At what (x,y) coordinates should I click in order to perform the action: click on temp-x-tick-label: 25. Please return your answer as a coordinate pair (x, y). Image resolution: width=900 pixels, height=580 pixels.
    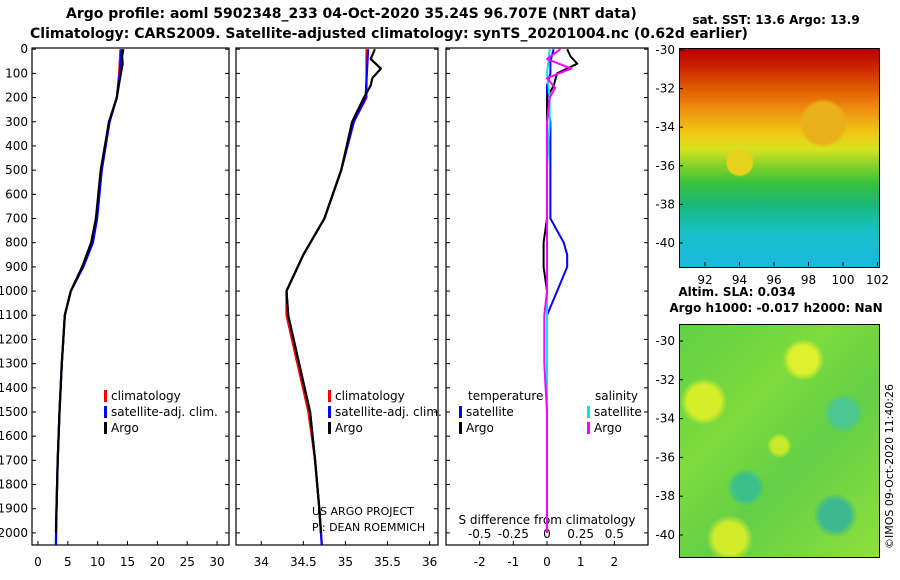
    Looking at the image, I should click on (187, 562).